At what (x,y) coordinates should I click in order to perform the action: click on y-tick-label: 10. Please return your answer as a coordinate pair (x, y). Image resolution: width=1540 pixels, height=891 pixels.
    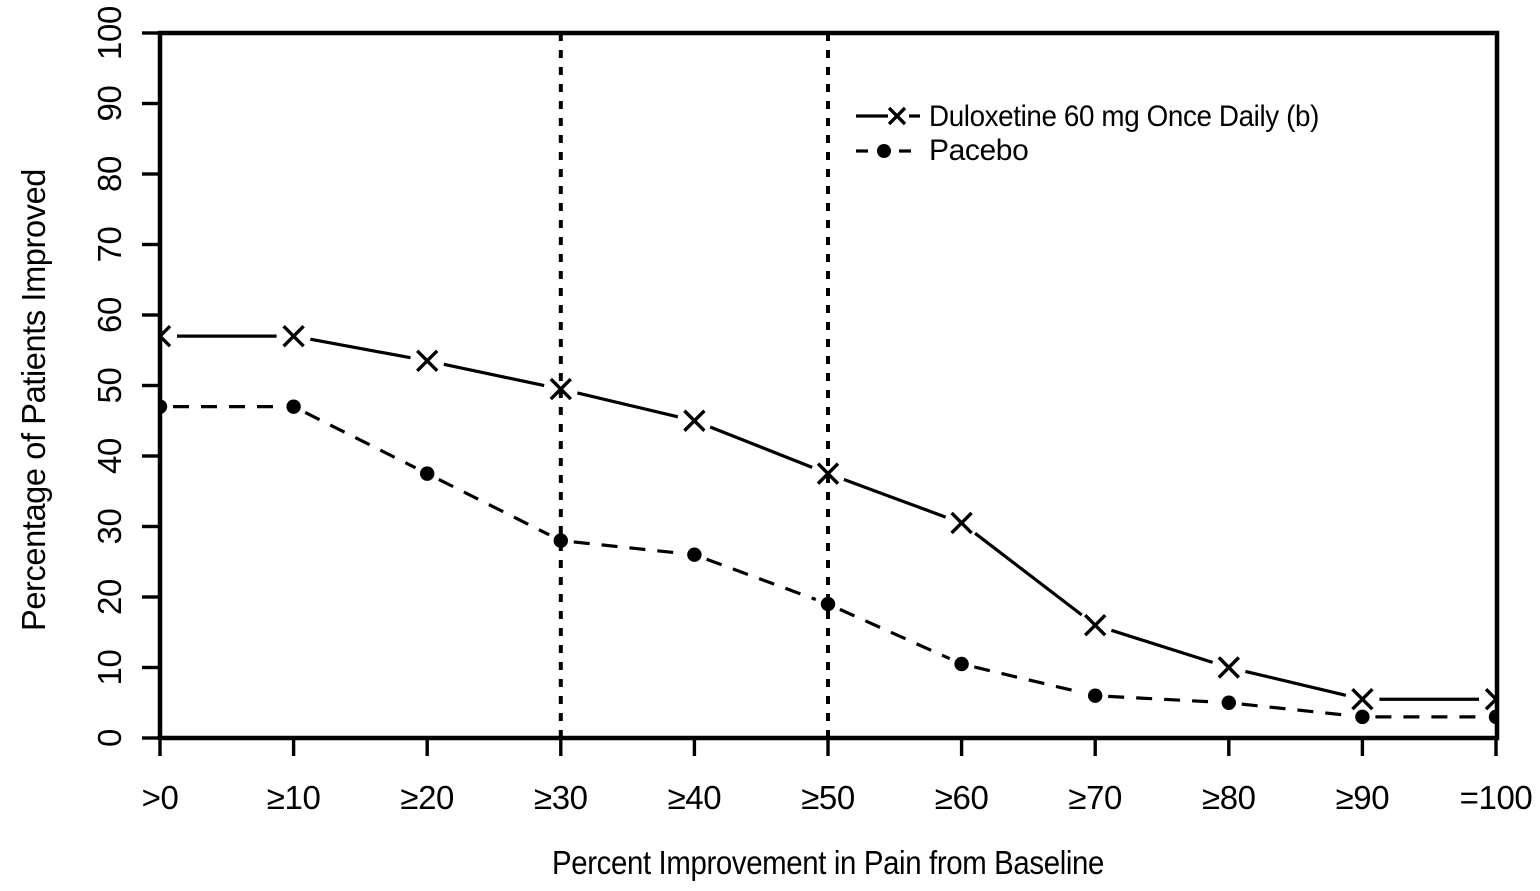
    Looking at the image, I should click on (109, 668).